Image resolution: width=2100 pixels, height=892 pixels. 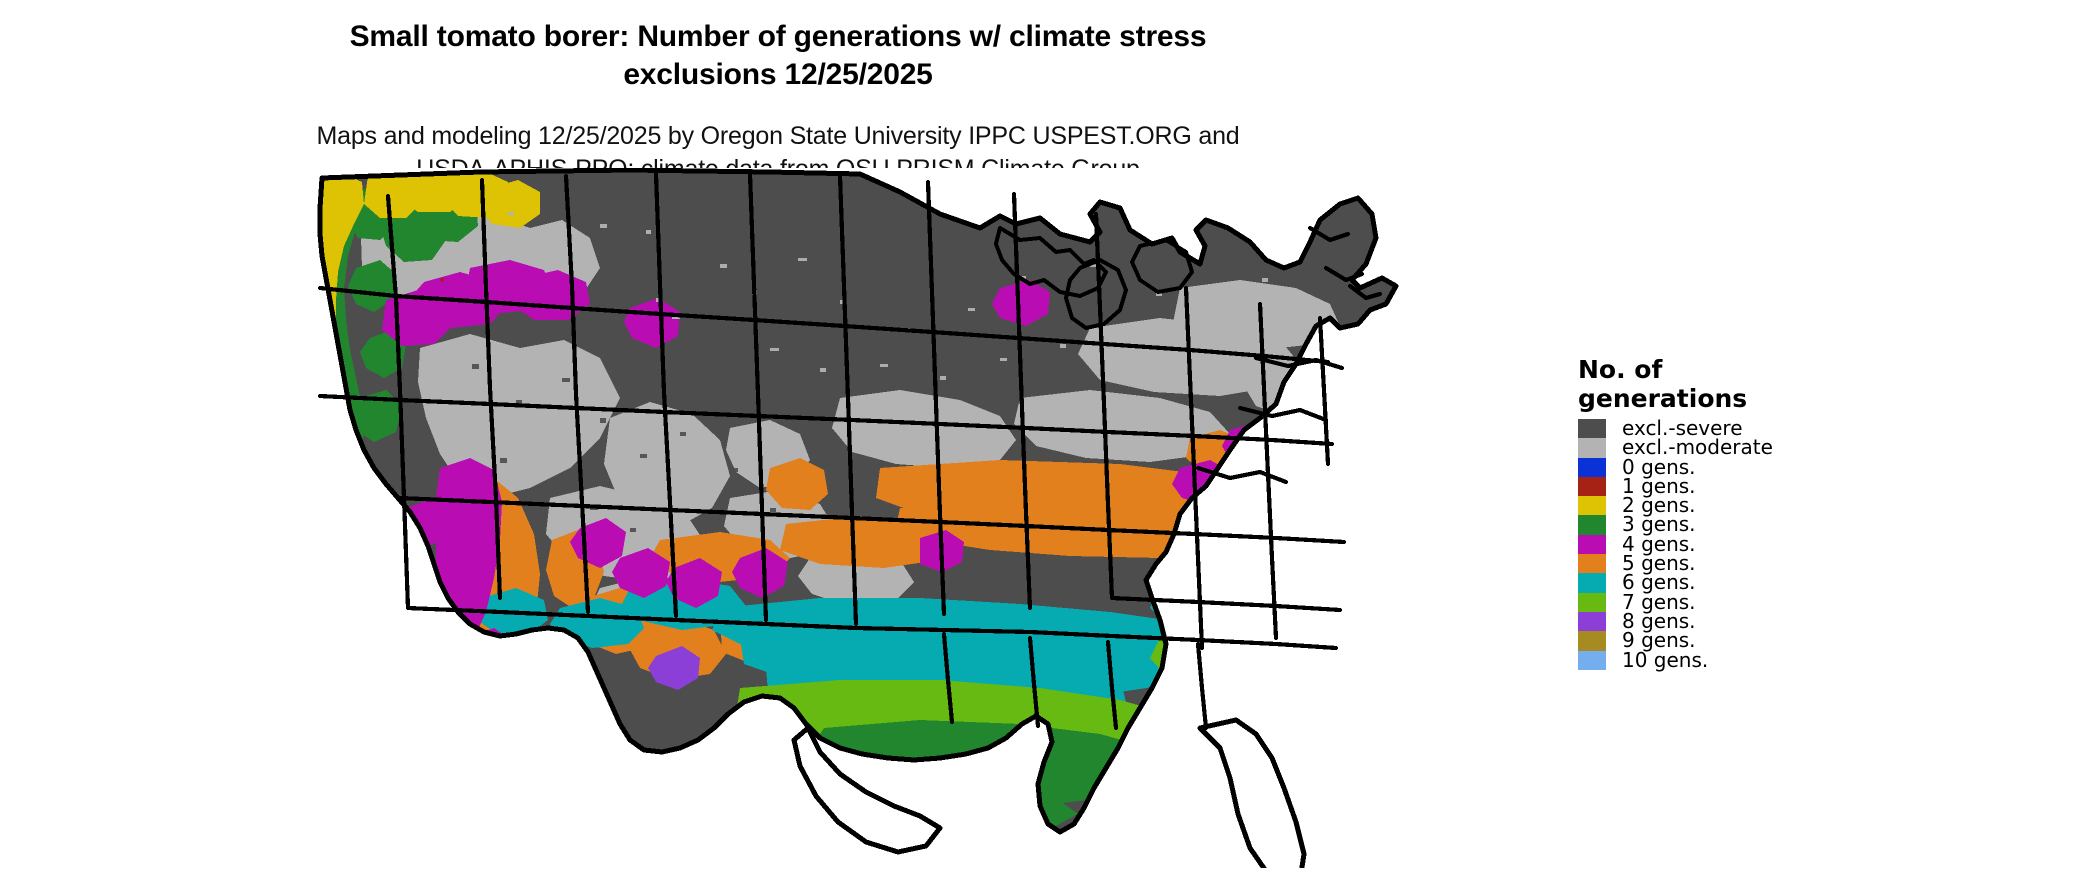 I want to click on legend-item-label: excl.-severe, so click(x=1682, y=428).